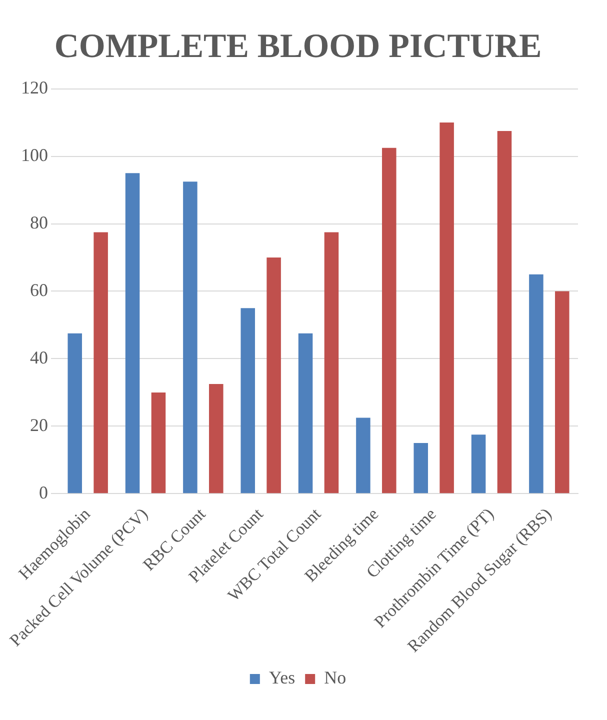  I want to click on legend-label: Yes, so click(282, 678).